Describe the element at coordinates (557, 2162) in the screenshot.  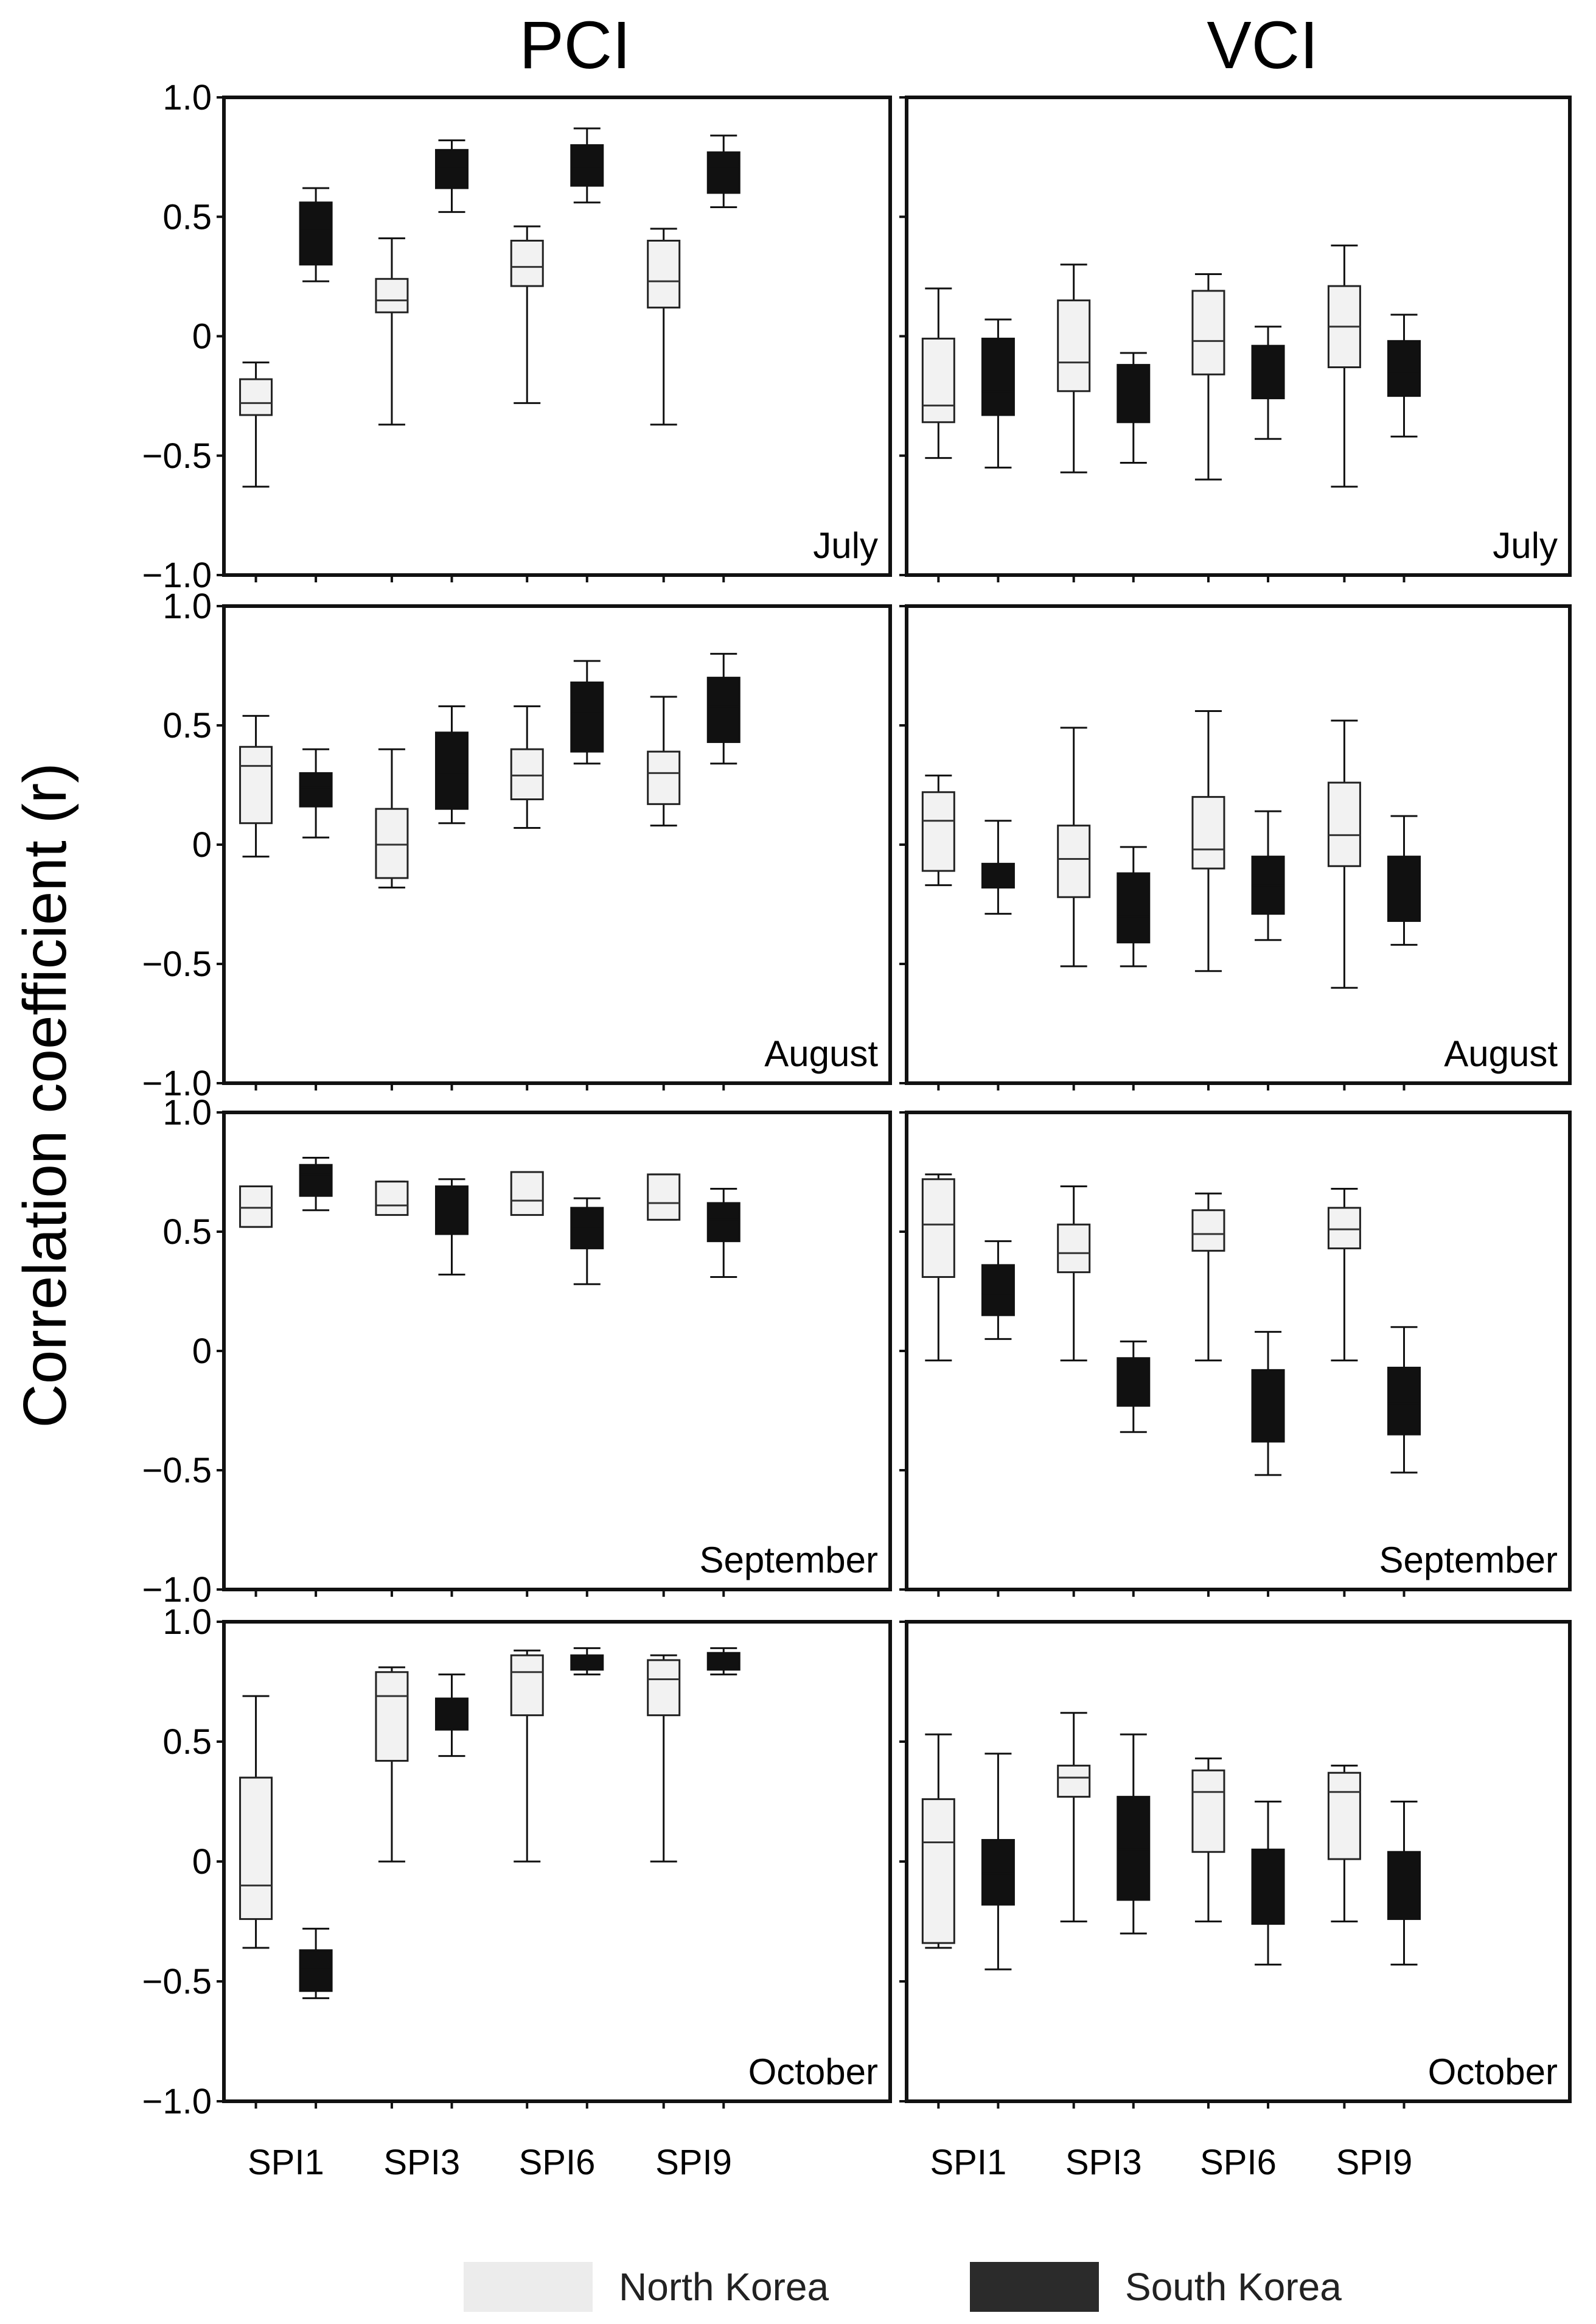
I see `x-tick-label: SPI6` at that location.